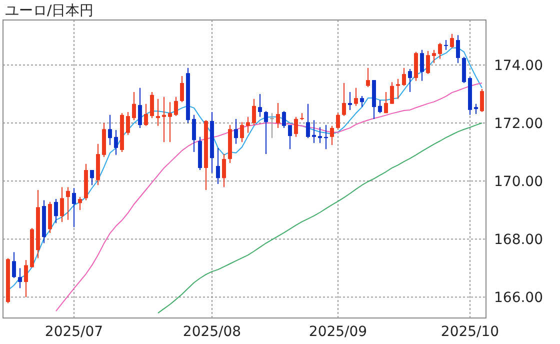 The image size is (560, 344). What do you see at coordinates (518, 298) in the screenshot?
I see `y-tick-label: 166.00` at bounding box center [518, 298].